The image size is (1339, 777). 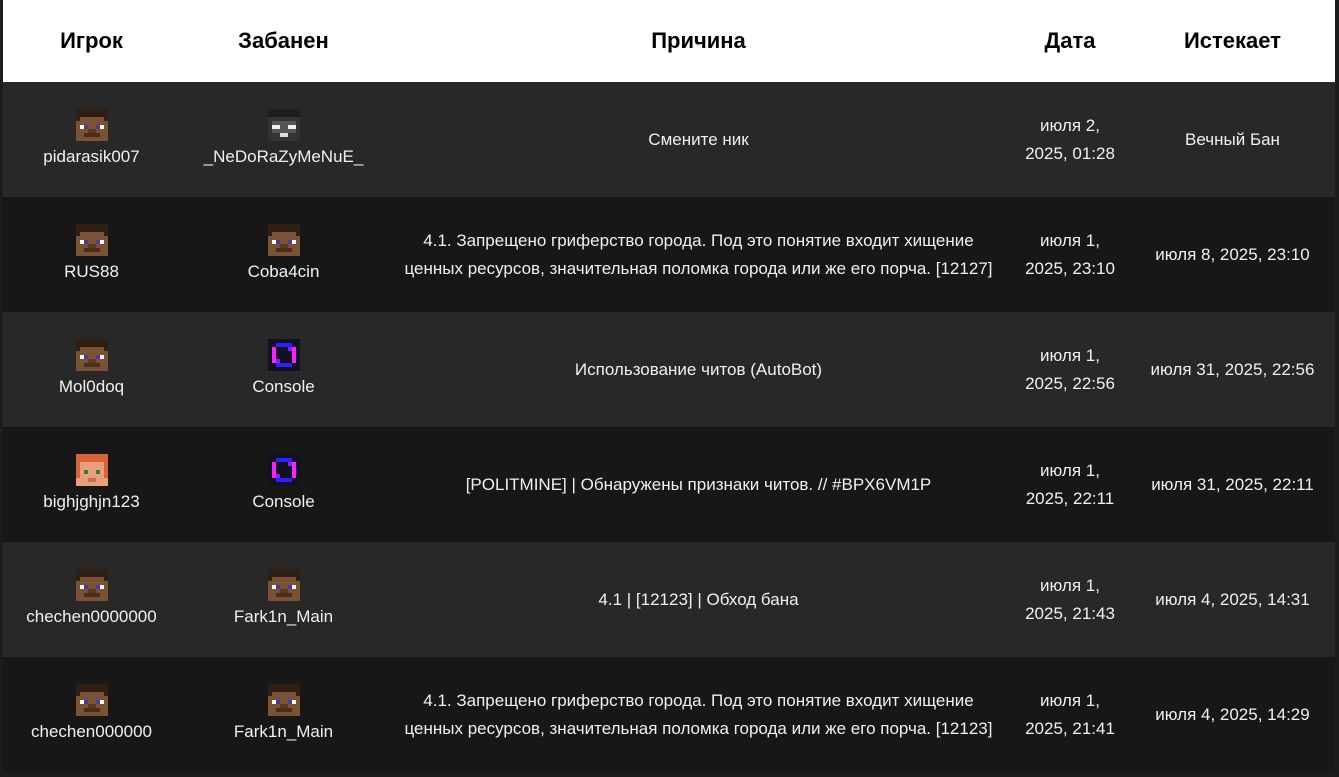 What do you see at coordinates (1070, 41) in the screenshot?
I see `header-date: Дата` at bounding box center [1070, 41].